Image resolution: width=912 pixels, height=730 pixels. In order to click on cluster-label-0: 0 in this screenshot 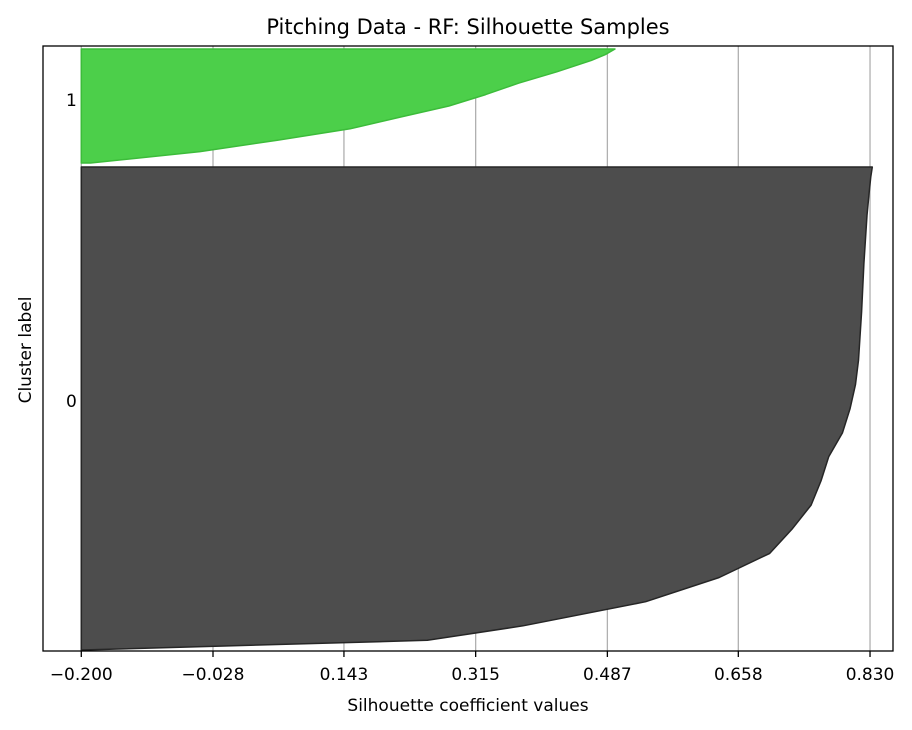, I will do `click(71, 402)`.